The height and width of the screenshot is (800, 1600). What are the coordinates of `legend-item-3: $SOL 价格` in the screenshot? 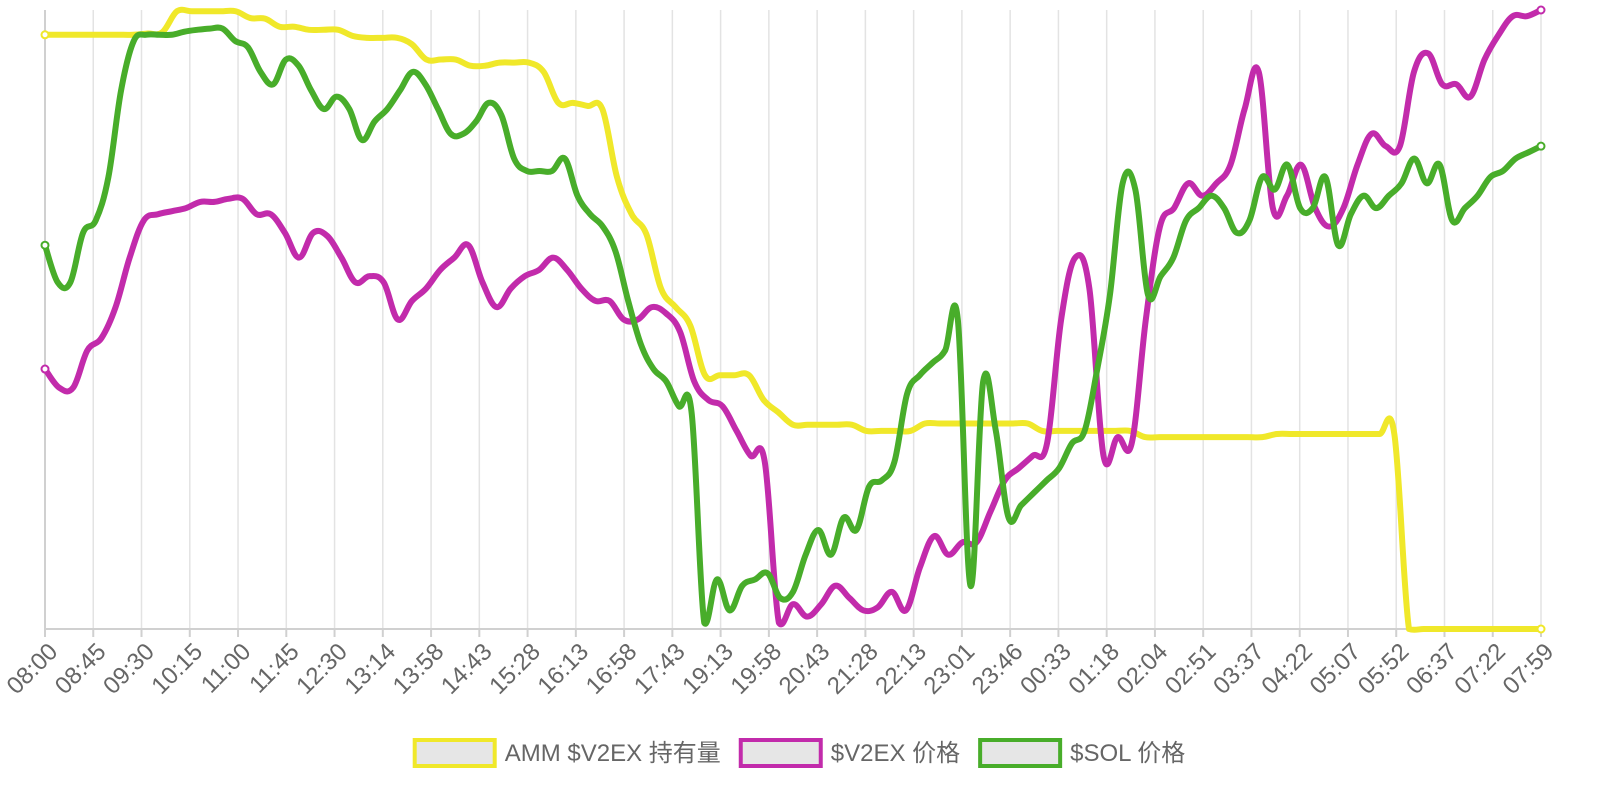 It's located at (1081, 753).